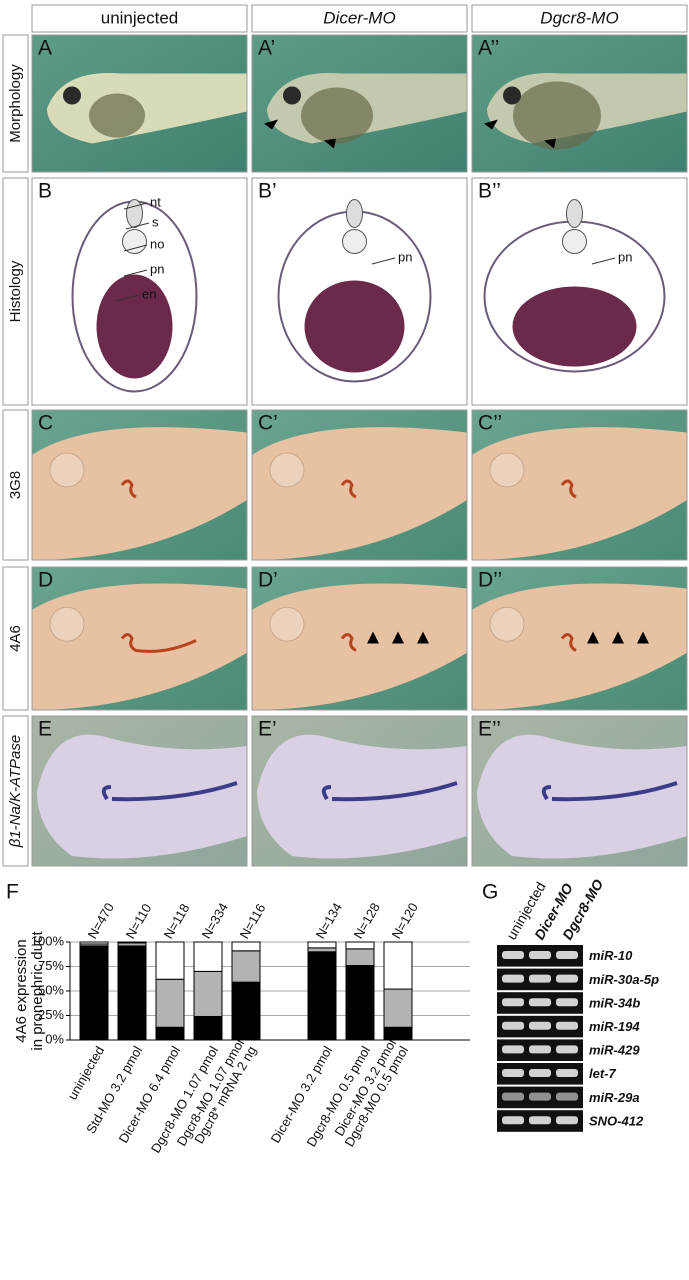  I want to click on column-header: uninjected, so click(140, 17).